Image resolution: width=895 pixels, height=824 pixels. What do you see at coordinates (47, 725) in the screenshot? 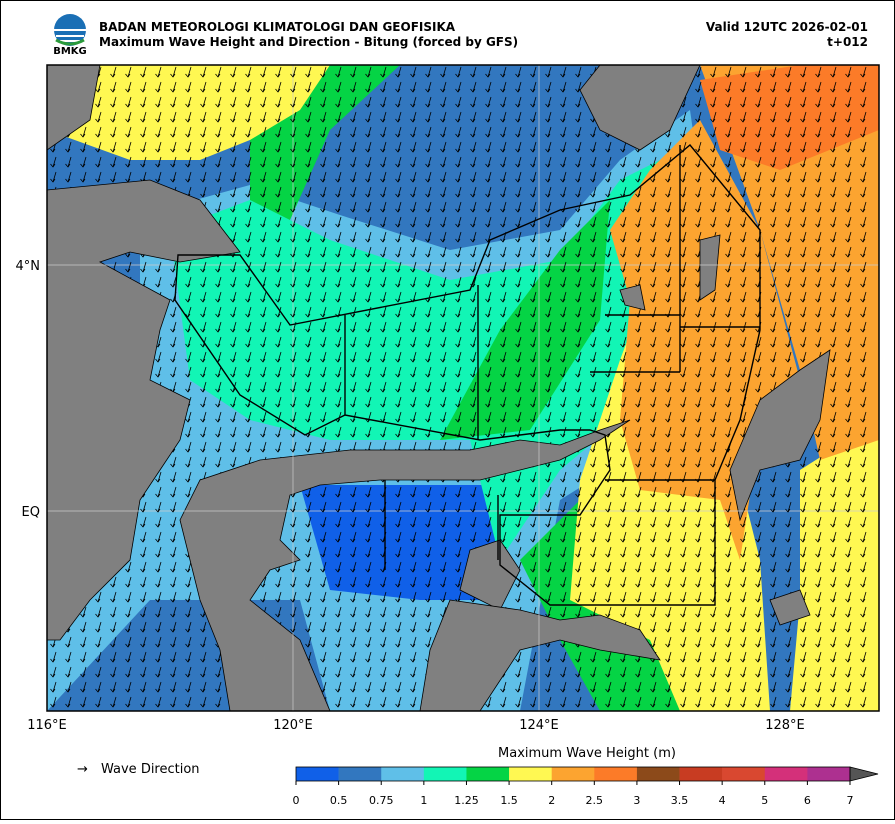
I see `lon-label: 116°E` at bounding box center [47, 725].